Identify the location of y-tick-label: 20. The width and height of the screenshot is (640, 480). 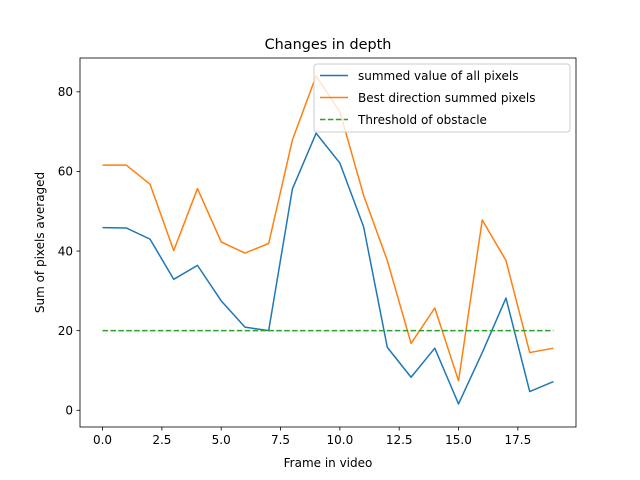
(65, 331).